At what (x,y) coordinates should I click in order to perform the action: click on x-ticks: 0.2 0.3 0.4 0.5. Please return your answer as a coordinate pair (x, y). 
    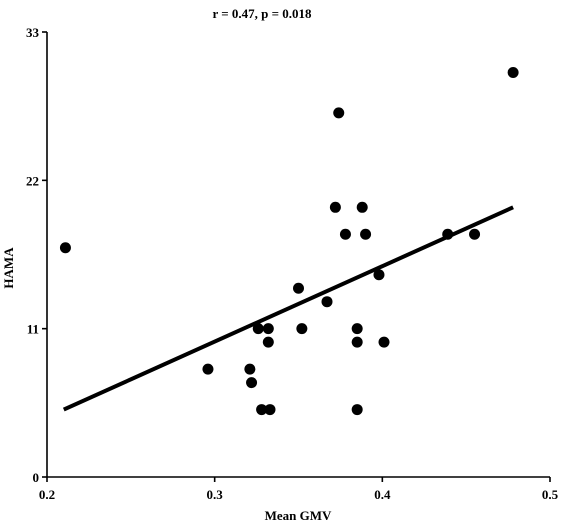
    Looking at the image, I should click on (299, 489).